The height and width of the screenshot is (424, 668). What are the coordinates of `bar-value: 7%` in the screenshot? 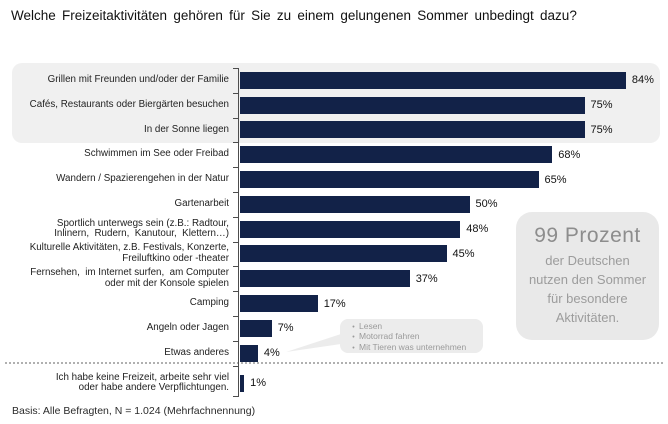 It's located at (285, 328).